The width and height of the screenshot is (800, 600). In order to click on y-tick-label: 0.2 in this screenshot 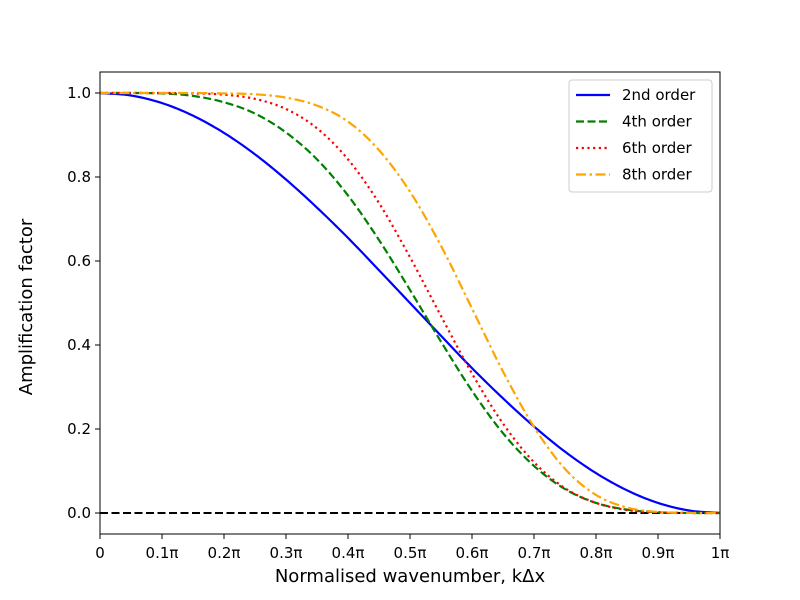, I will do `click(79, 429)`.